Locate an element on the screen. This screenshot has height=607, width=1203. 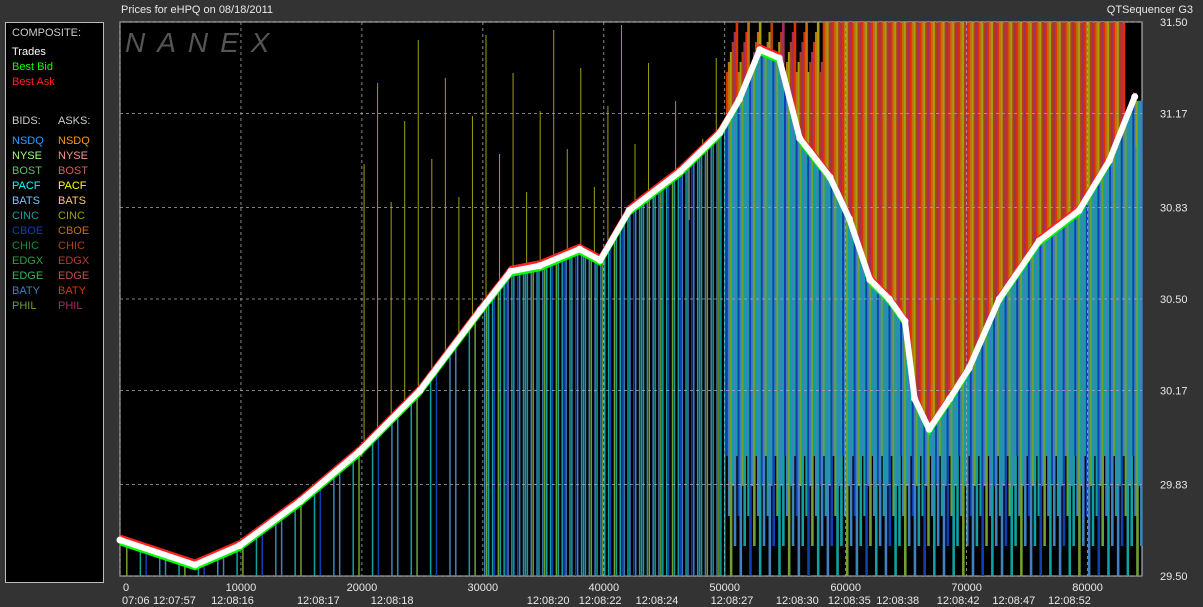
app-name: QTSequencer G3 is located at coordinates (1149, 10).